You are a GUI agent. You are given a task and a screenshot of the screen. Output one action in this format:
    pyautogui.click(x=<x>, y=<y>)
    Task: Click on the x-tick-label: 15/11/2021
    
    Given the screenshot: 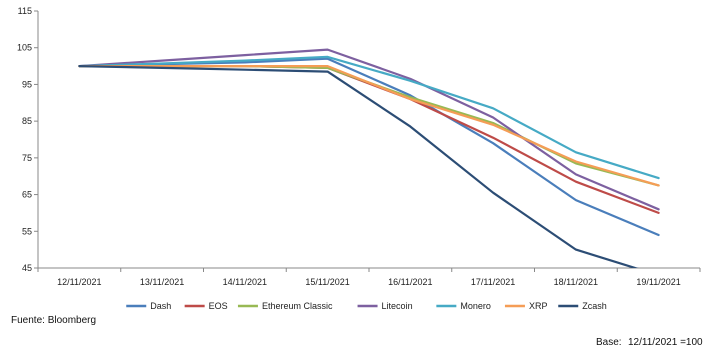 What is the action you would take?
    pyautogui.click(x=327, y=282)
    